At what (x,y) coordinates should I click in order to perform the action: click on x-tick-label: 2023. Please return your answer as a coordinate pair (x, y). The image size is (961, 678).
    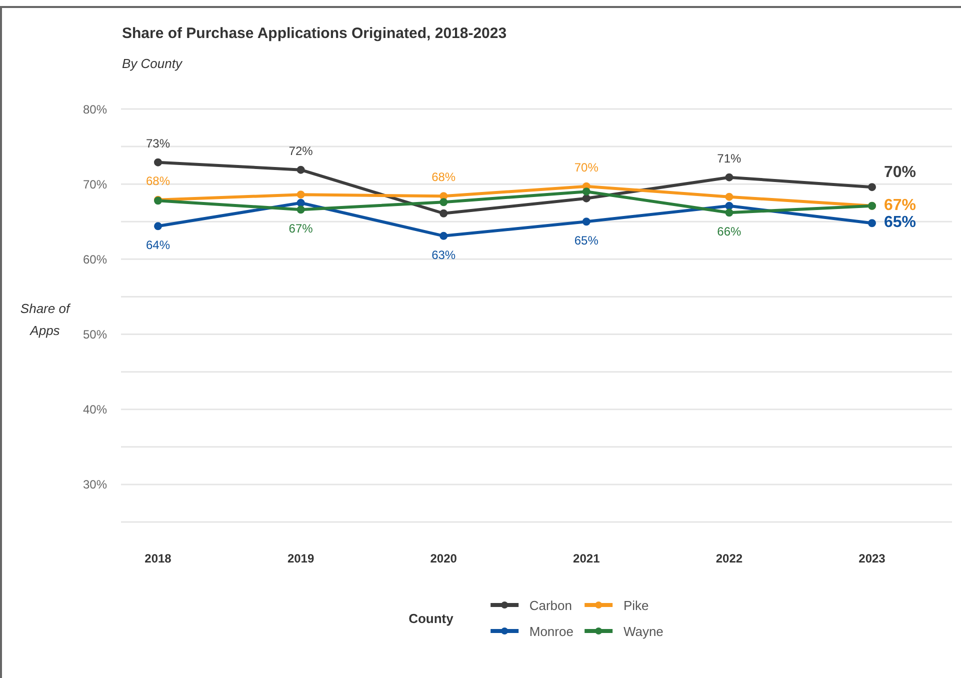
    Looking at the image, I should click on (872, 559).